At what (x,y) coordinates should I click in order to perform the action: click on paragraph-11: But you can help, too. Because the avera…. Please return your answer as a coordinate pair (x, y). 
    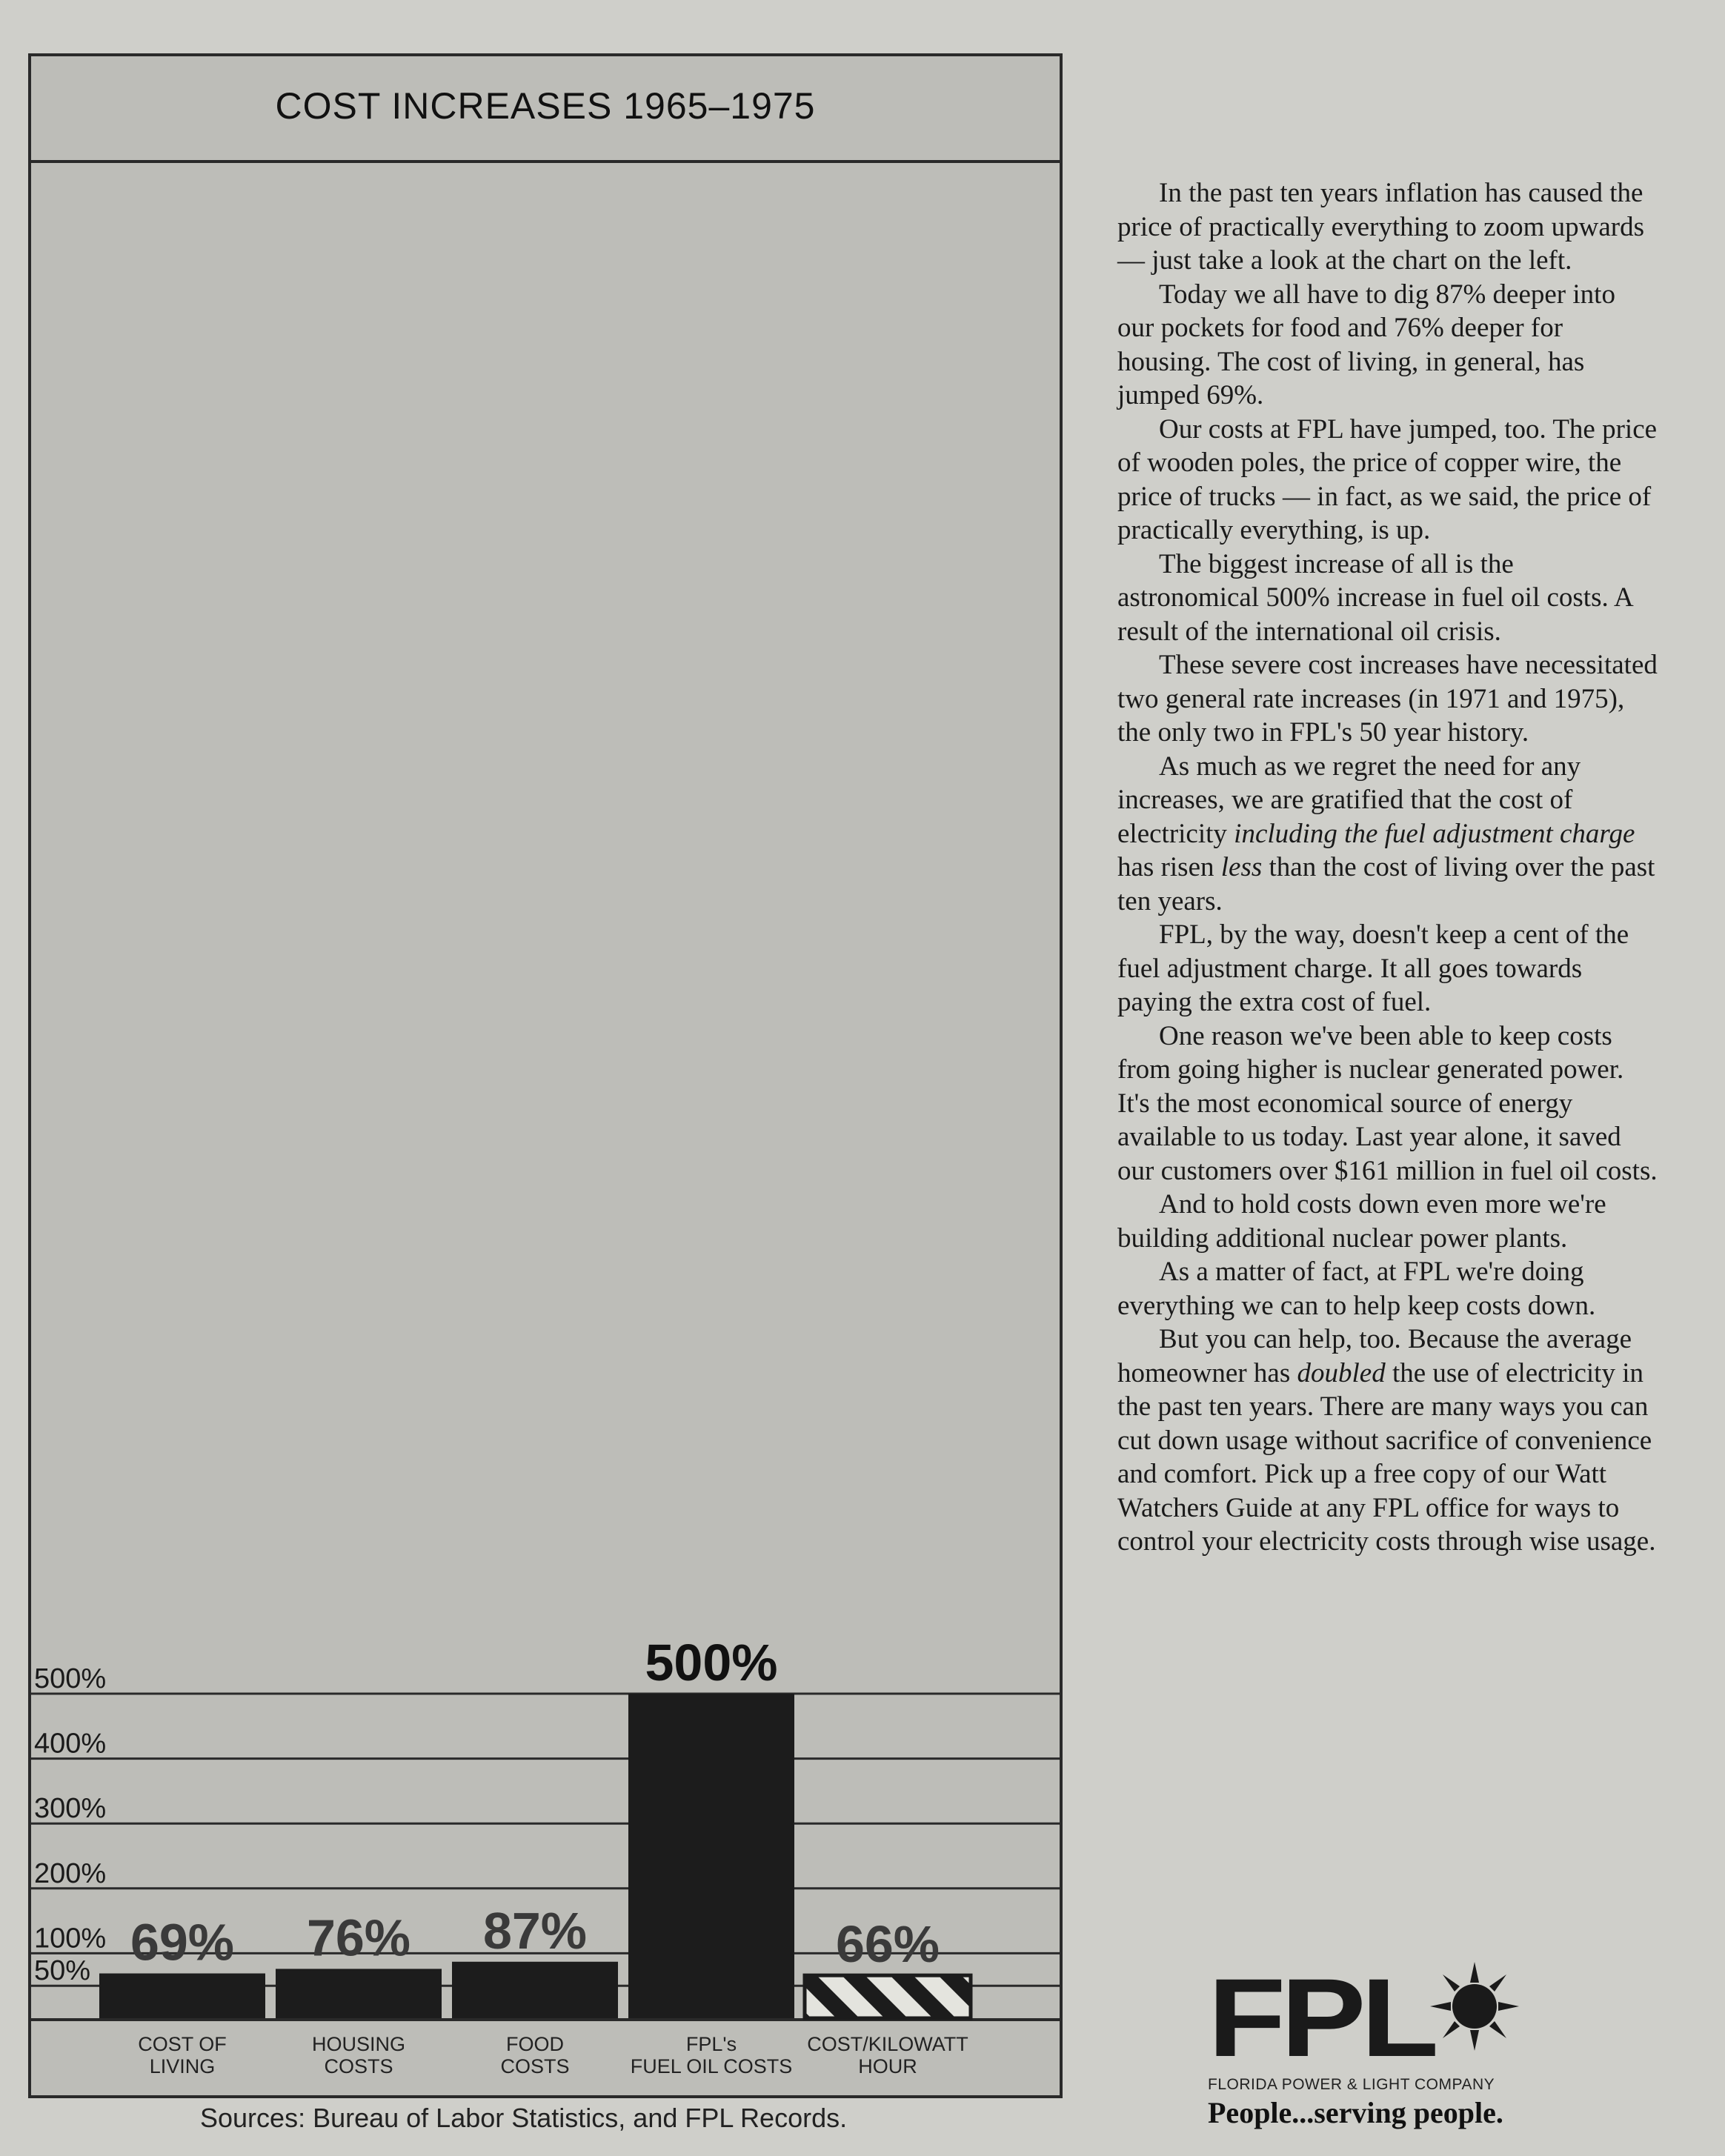
    Looking at the image, I should click on (1386, 1440).